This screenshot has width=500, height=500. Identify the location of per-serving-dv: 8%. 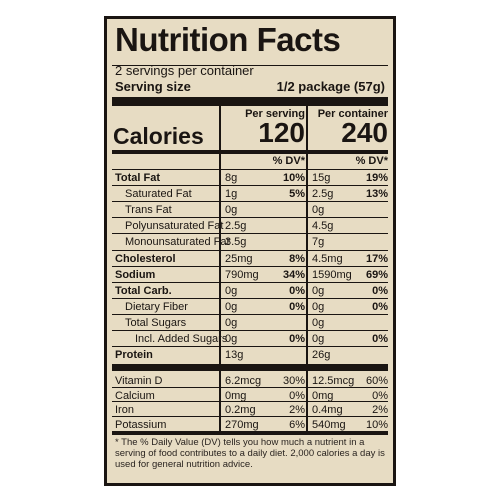
(297, 258).